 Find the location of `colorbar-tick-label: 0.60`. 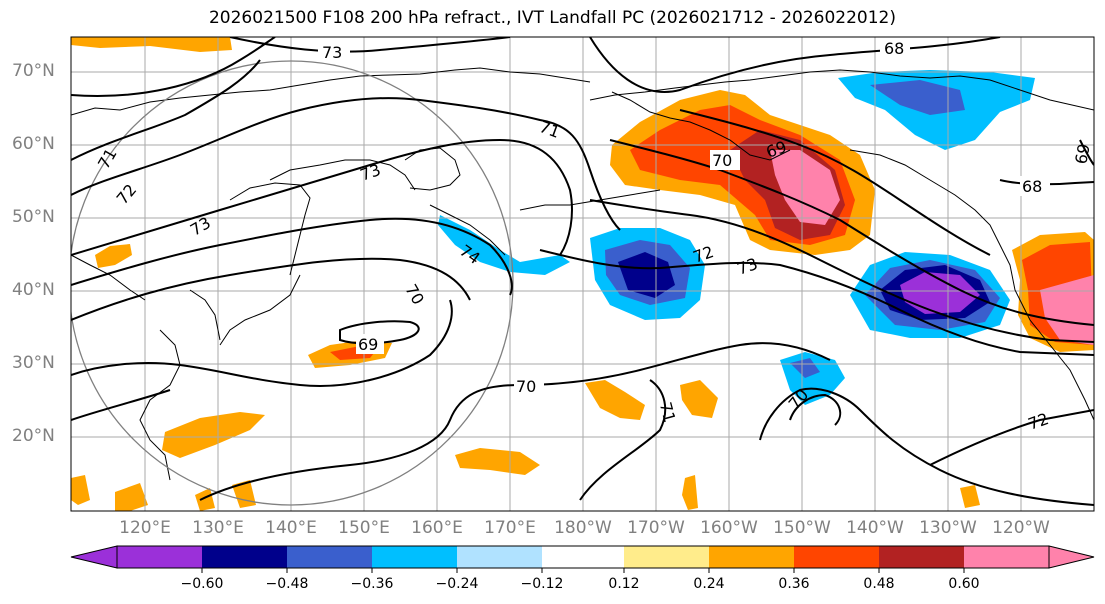

colorbar-tick-label: 0.60 is located at coordinates (964, 584).